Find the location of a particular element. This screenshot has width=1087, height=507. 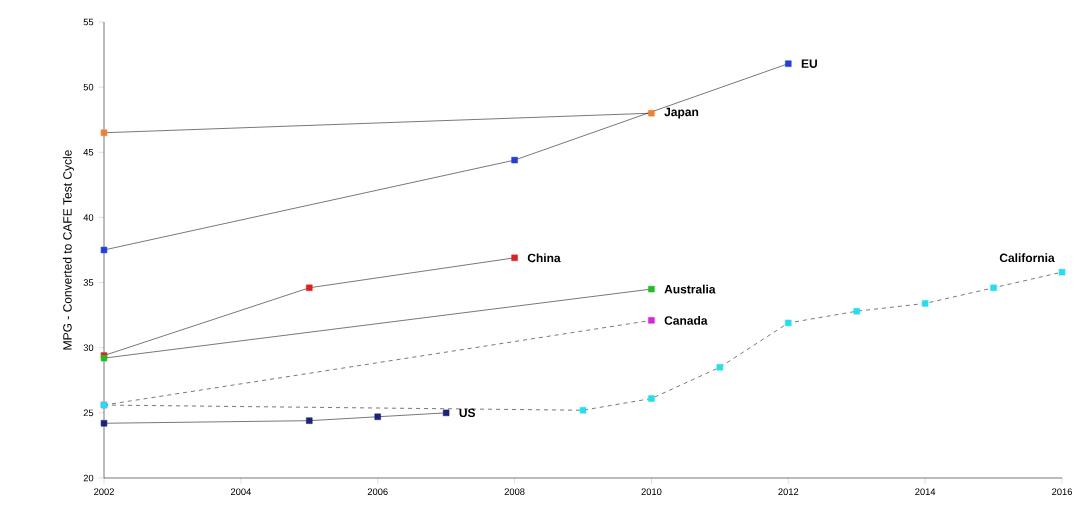

x-tick-label: 2014 is located at coordinates (925, 491).